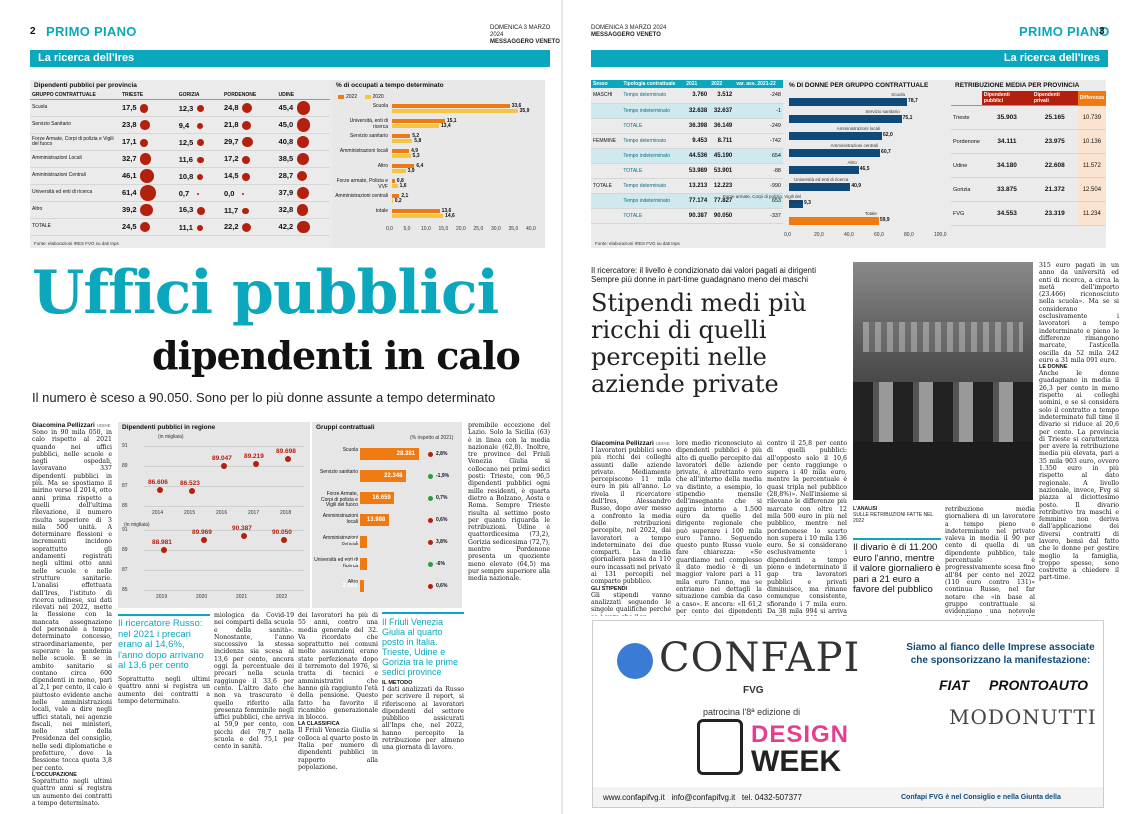 This screenshot has height=814, width=1126. I want to click on y-tick-label: 85, so click(125, 506).